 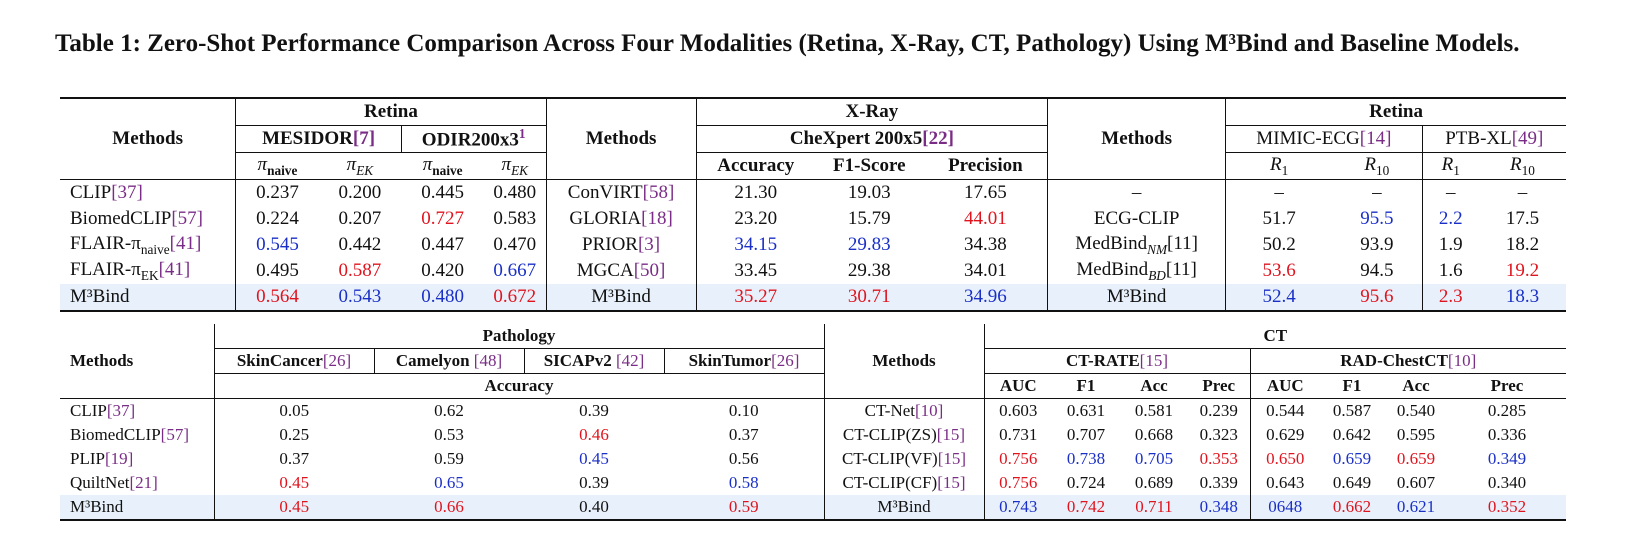 I want to click on acc-header: Acc, so click(x=1154, y=385).